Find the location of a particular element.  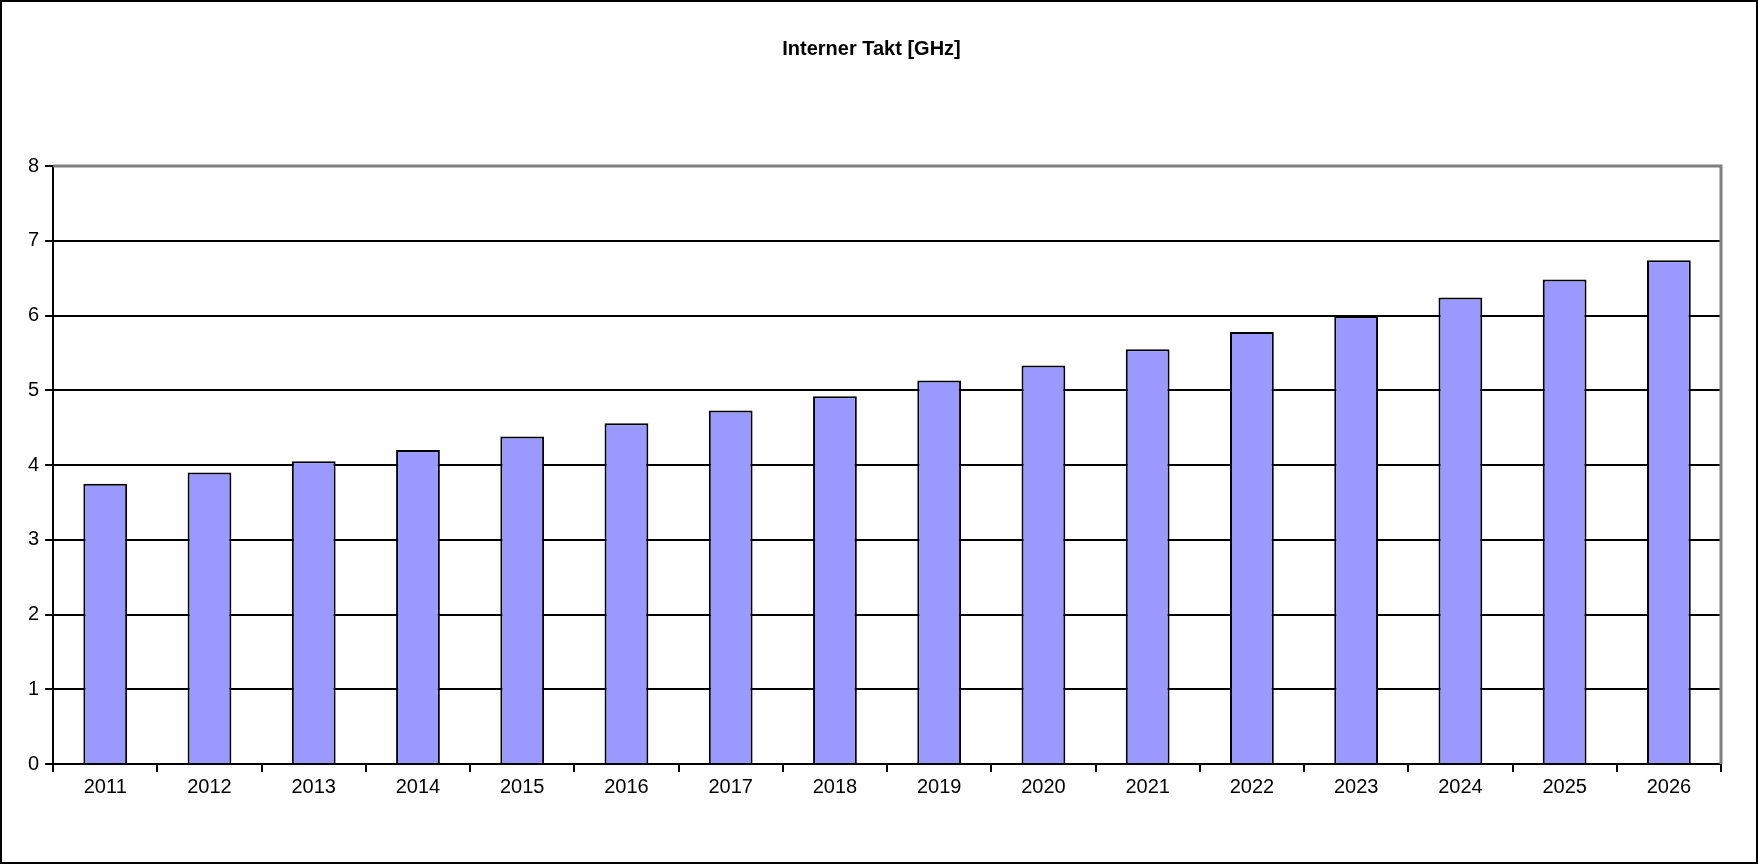

x-tick-label: 2020 is located at coordinates (1043, 785).